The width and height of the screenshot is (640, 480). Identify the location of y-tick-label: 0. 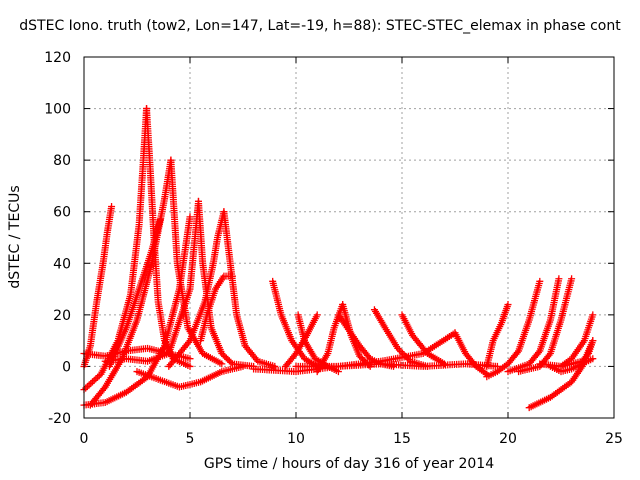
(66, 367).